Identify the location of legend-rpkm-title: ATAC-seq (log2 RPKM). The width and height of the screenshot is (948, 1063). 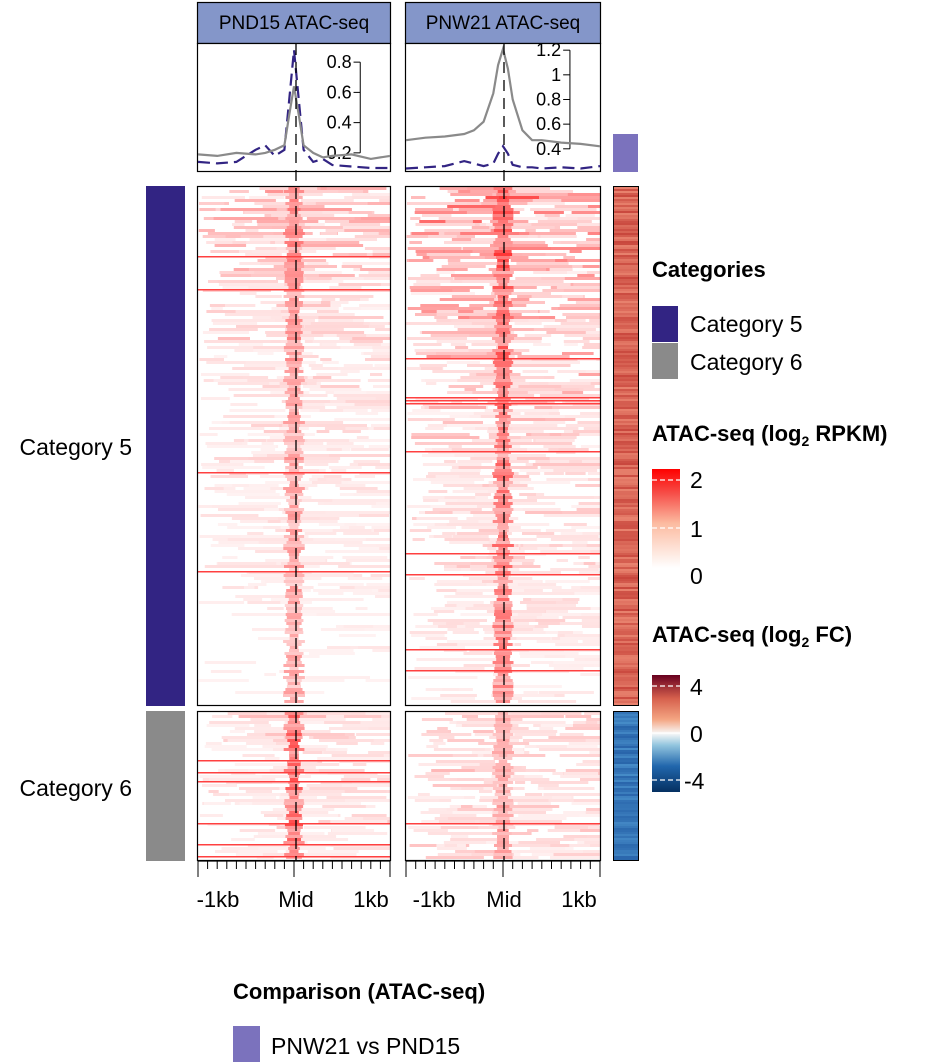
(770, 435).